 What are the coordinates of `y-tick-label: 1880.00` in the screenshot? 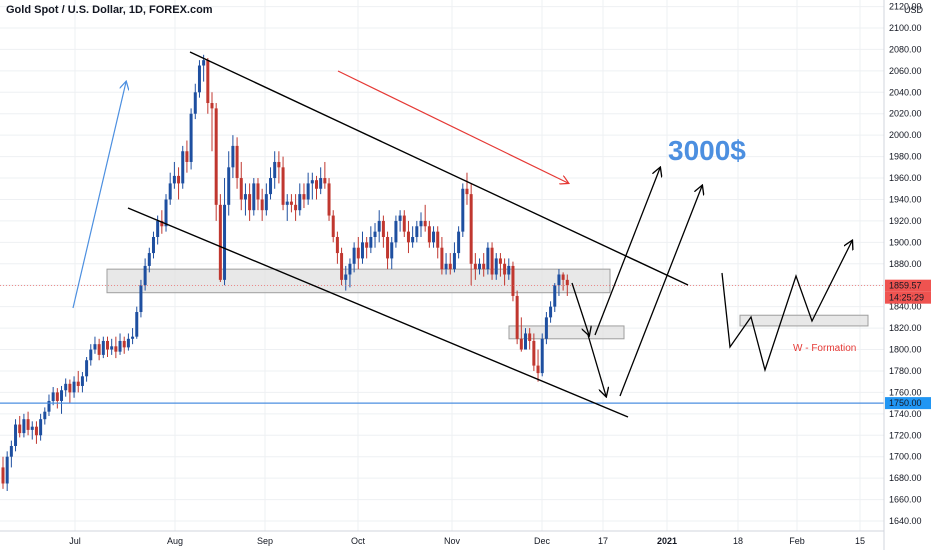 It's located at (905, 264).